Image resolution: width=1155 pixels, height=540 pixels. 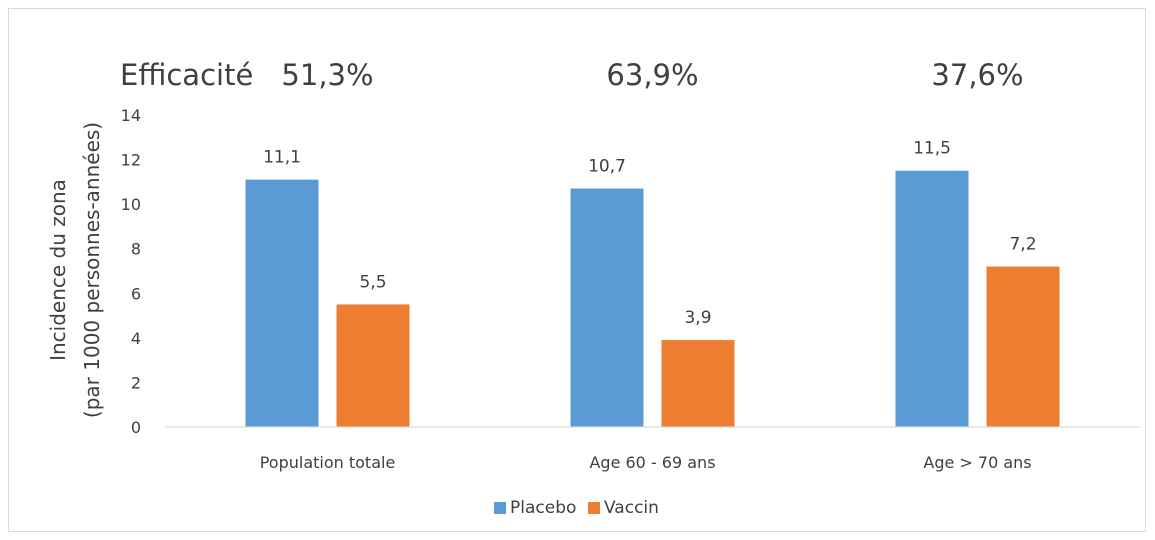 I want to click on y-tick-label: 0, so click(x=136, y=427).